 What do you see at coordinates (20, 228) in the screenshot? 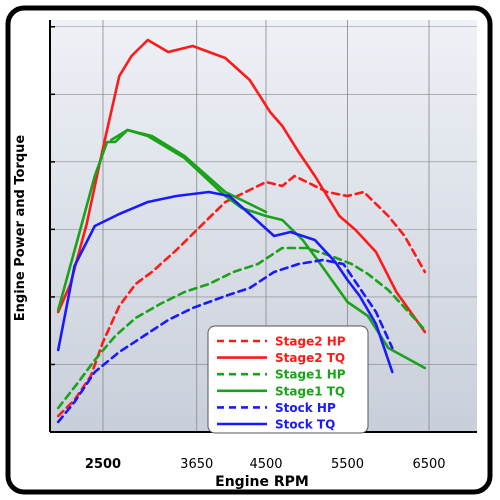
I see `y-axis-title: Engine Power and Torque` at bounding box center [20, 228].